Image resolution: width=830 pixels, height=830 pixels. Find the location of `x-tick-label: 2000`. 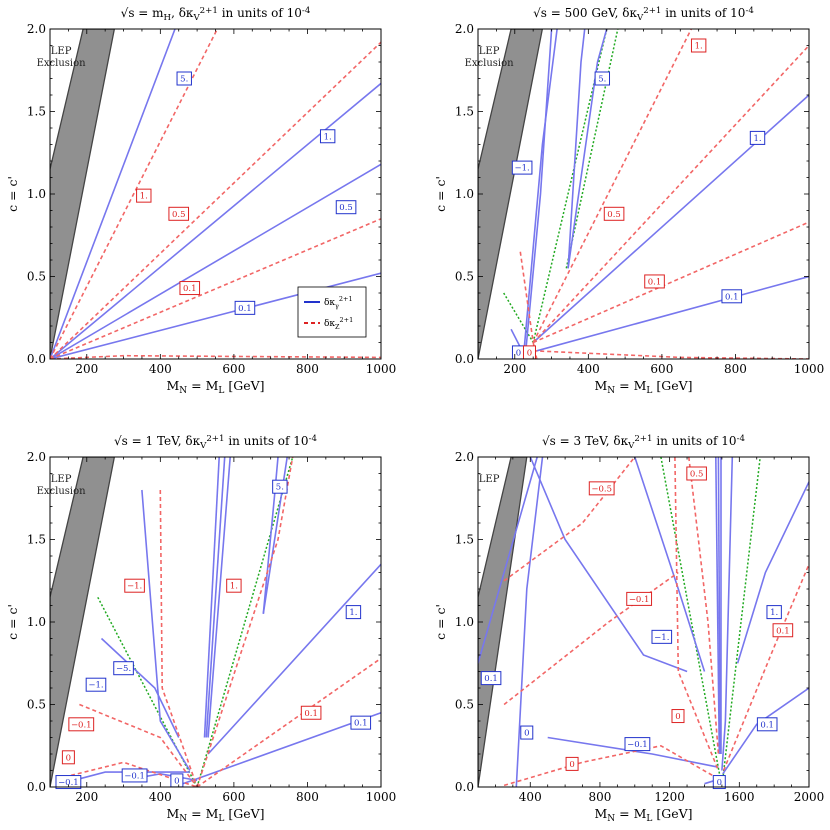

x-tick-label: 2000 is located at coordinates (809, 797).